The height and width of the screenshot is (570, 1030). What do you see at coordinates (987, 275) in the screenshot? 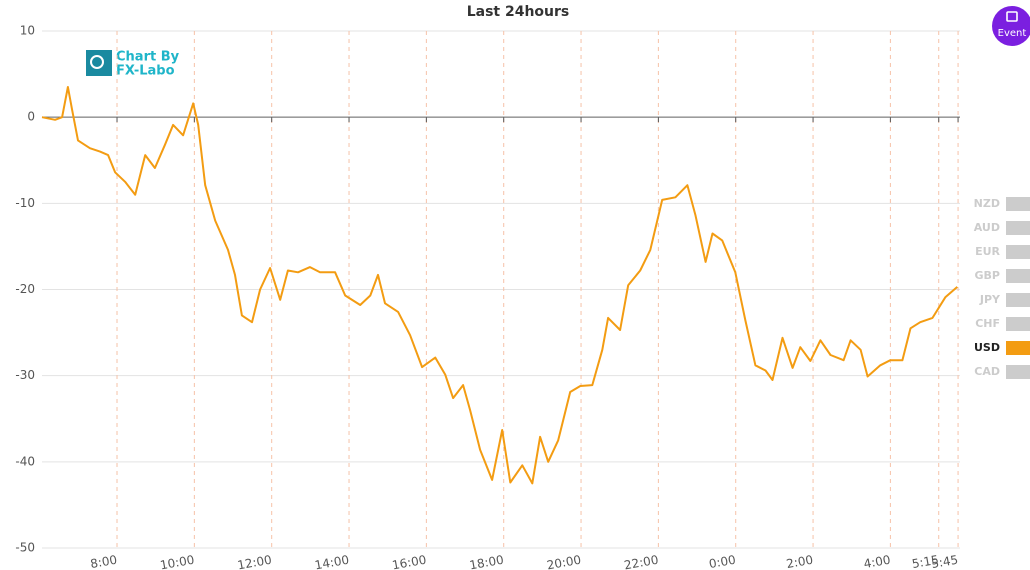
I see `legend-label: GBP` at bounding box center [987, 275].